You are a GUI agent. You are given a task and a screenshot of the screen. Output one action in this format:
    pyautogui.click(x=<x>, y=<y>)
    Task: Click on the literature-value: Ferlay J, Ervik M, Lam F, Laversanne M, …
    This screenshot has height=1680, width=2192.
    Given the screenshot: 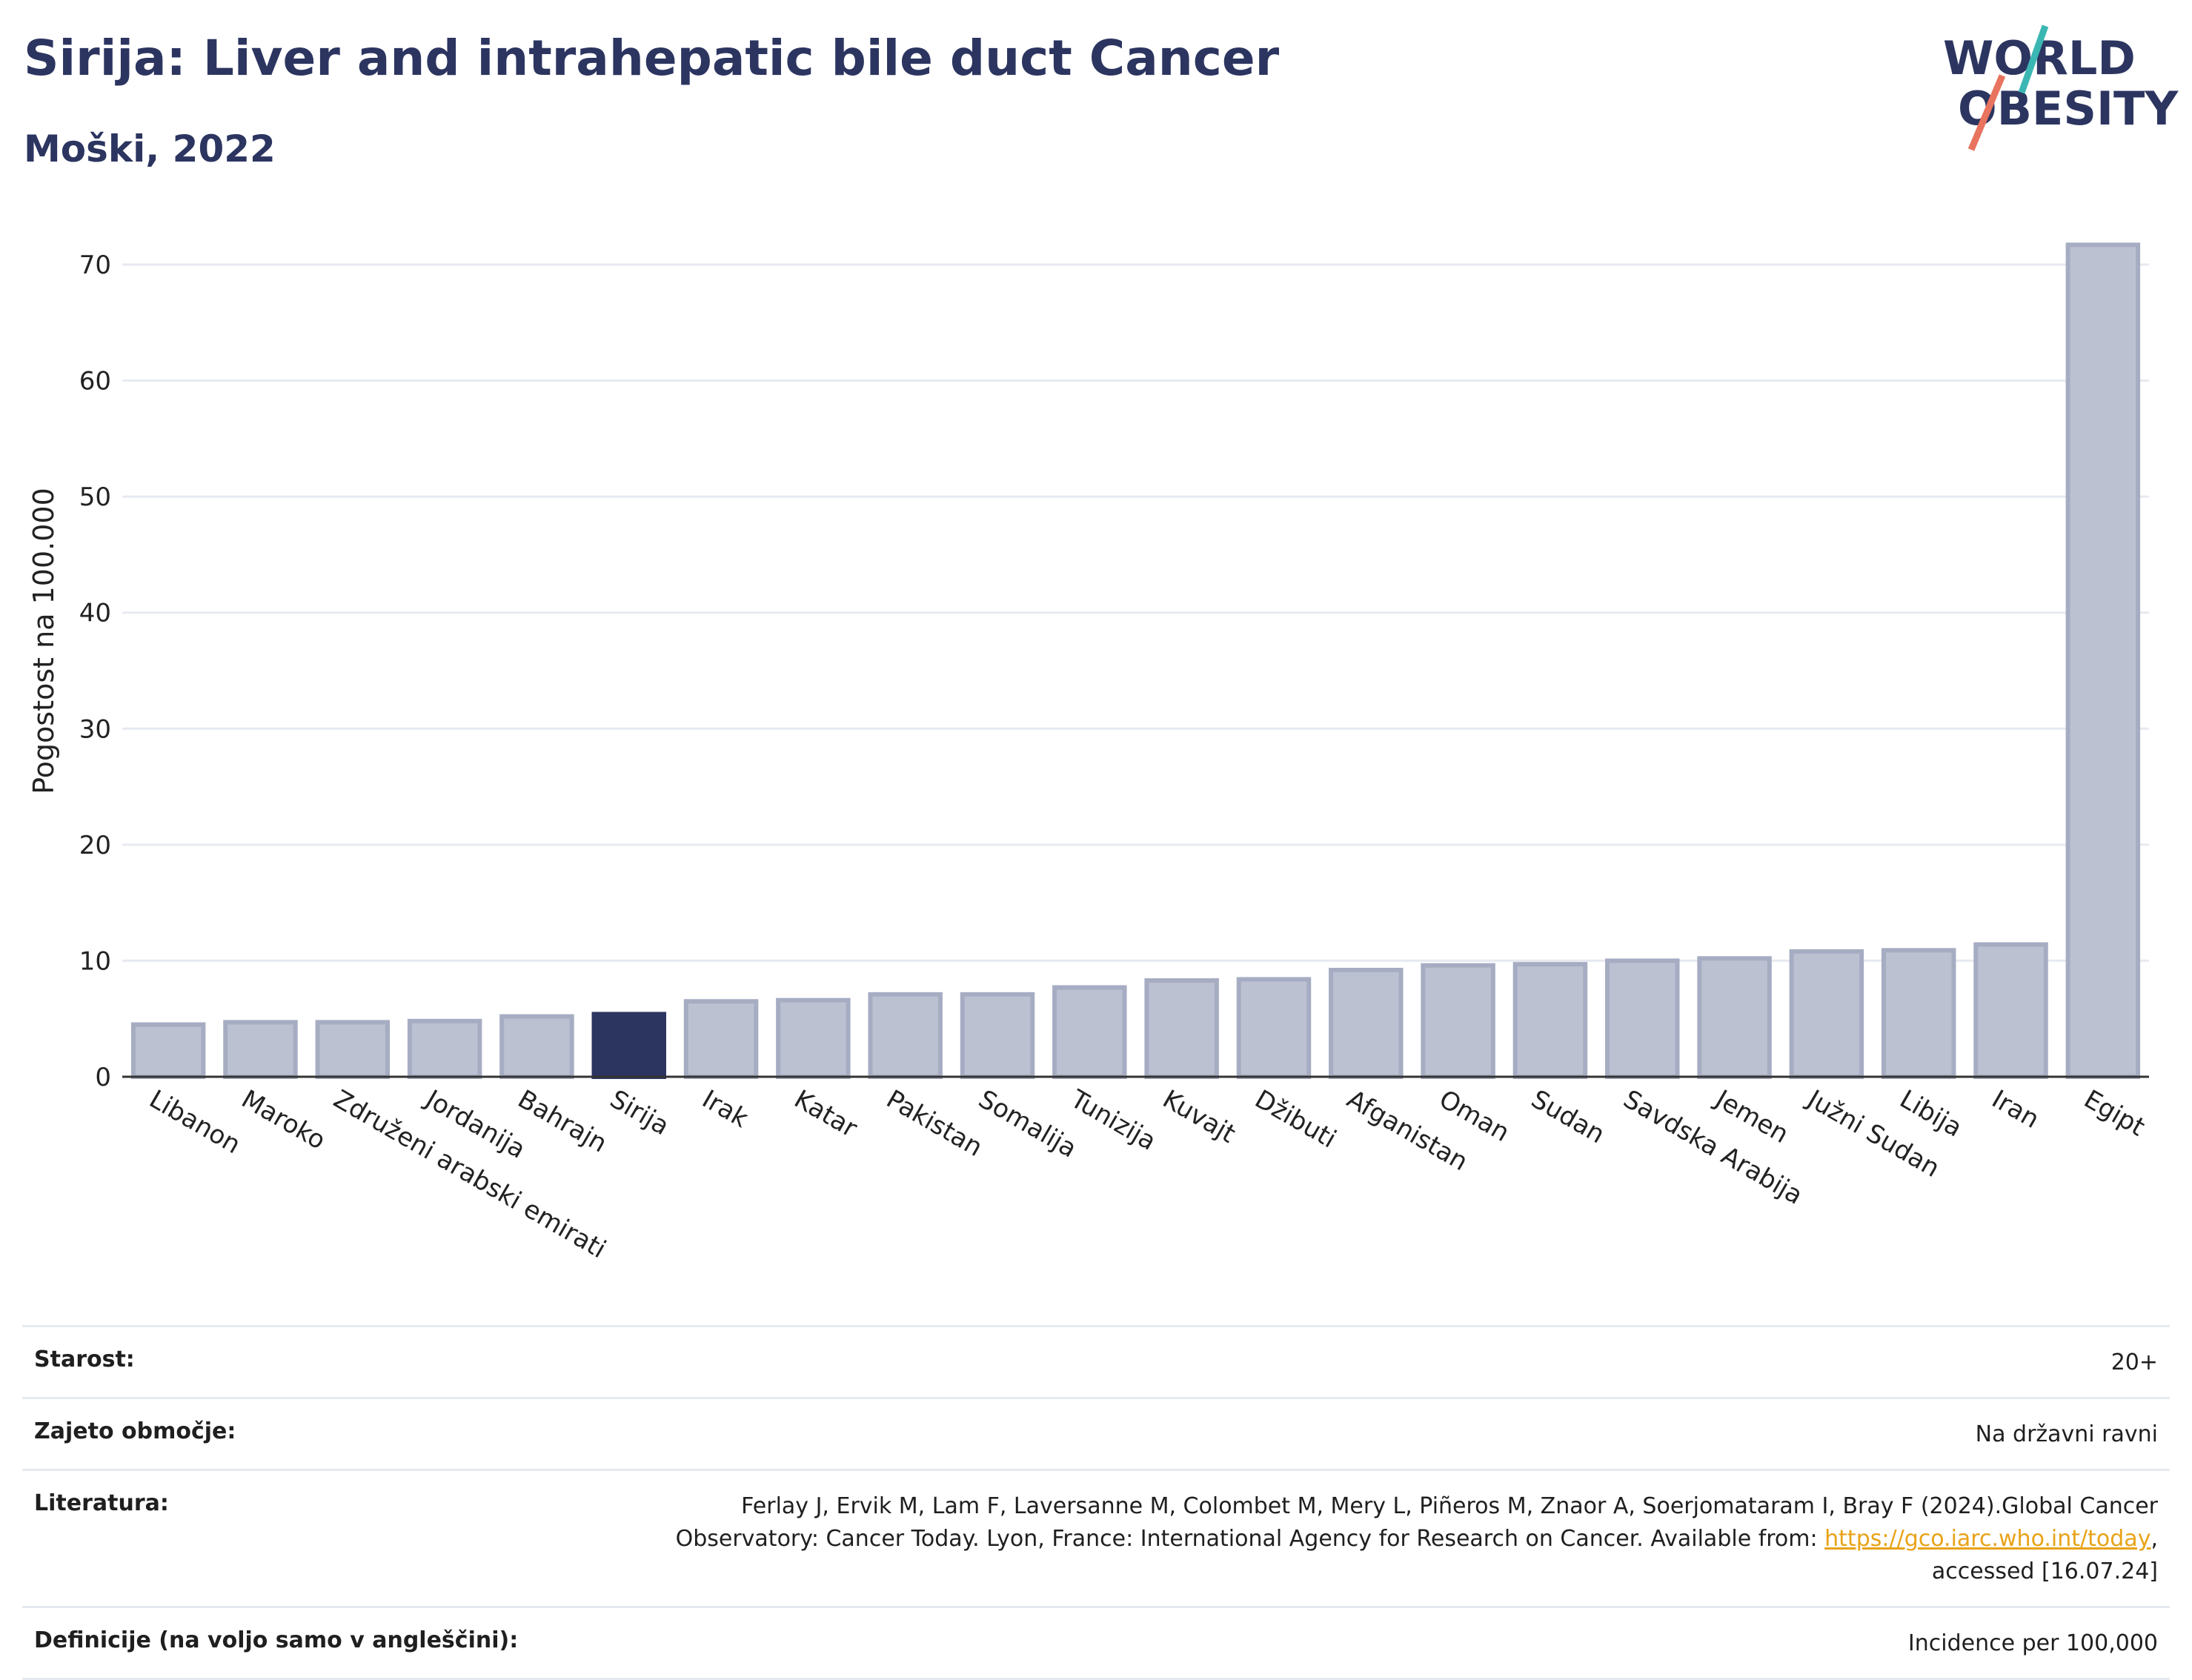 What is the action you would take?
    pyautogui.click(x=1416, y=1538)
    